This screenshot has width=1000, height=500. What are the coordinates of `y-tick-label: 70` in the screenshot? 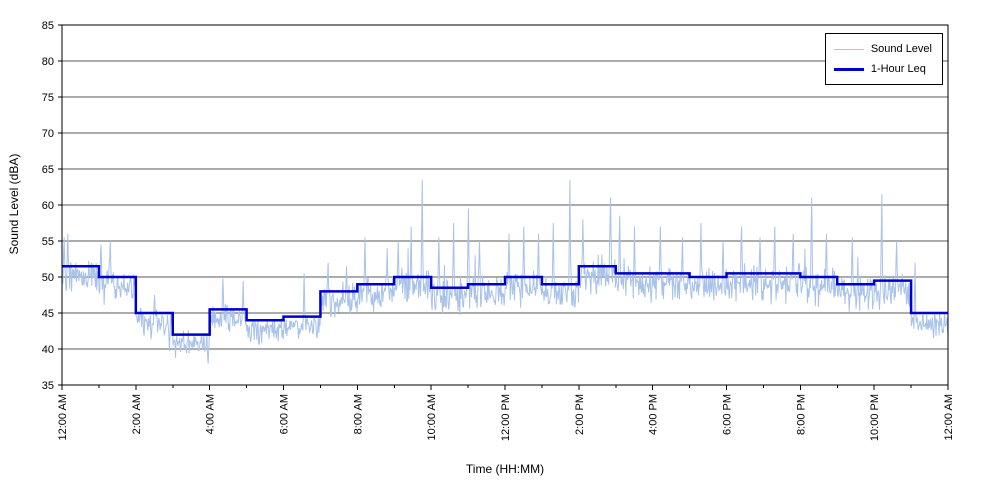 It's located at (48, 134).